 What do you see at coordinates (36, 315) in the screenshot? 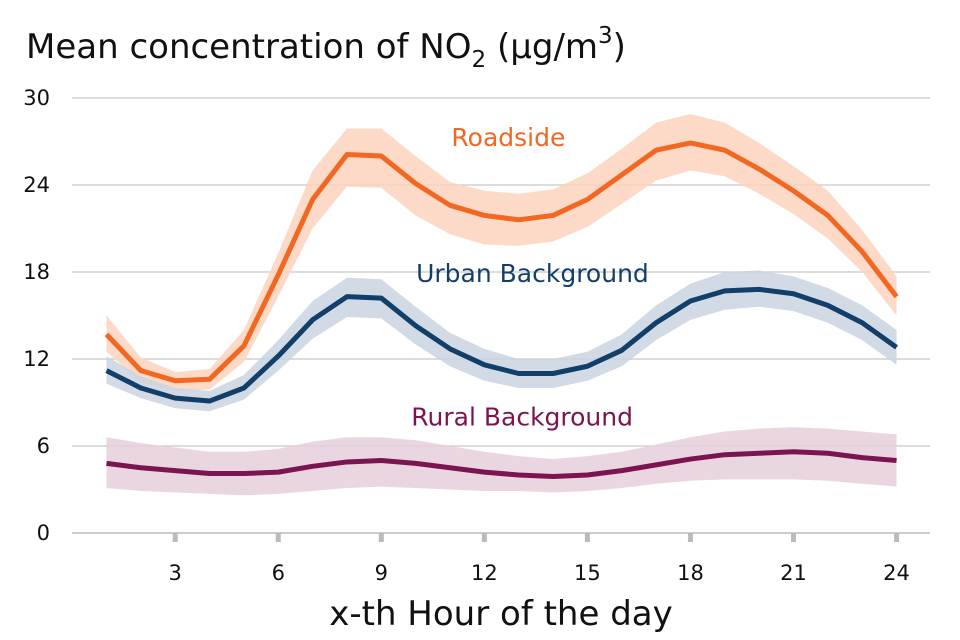
I see `y-tick-labels: 0 6 12 18 24 30` at bounding box center [36, 315].